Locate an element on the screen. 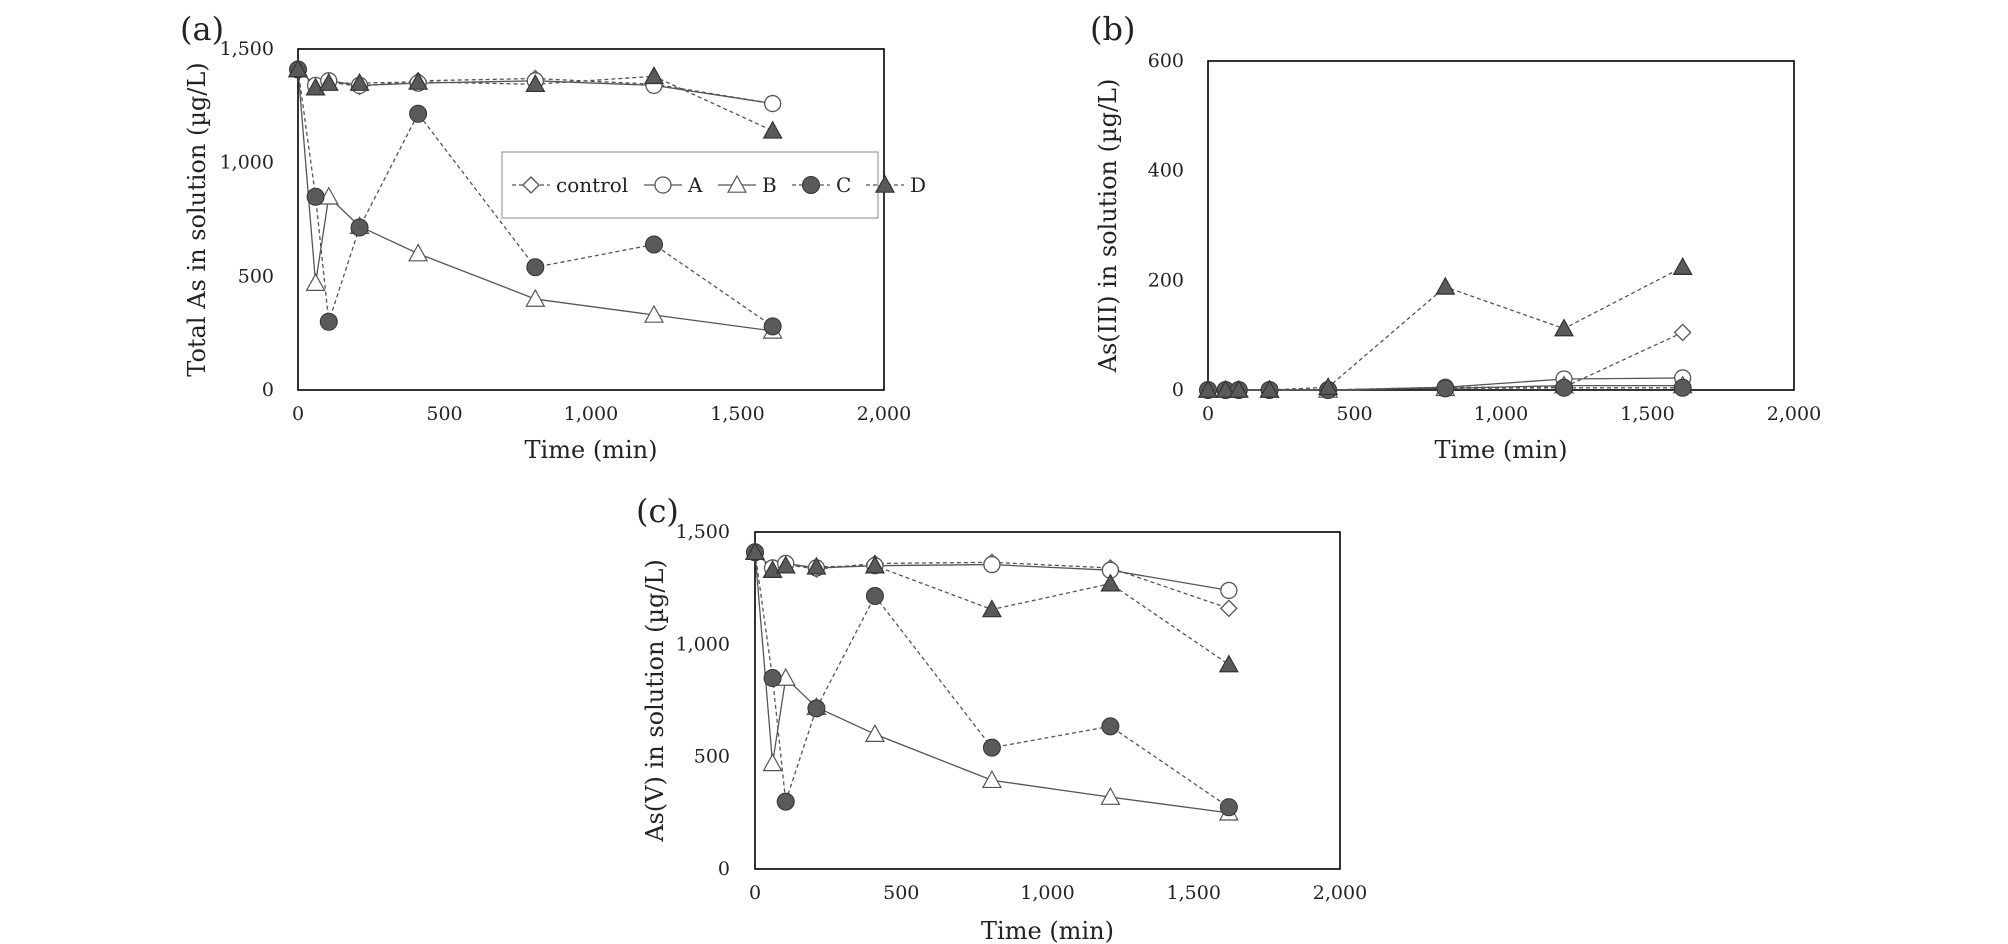 The image size is (2008, 944). legend-label-d: D is located at coordinates (918, 185).